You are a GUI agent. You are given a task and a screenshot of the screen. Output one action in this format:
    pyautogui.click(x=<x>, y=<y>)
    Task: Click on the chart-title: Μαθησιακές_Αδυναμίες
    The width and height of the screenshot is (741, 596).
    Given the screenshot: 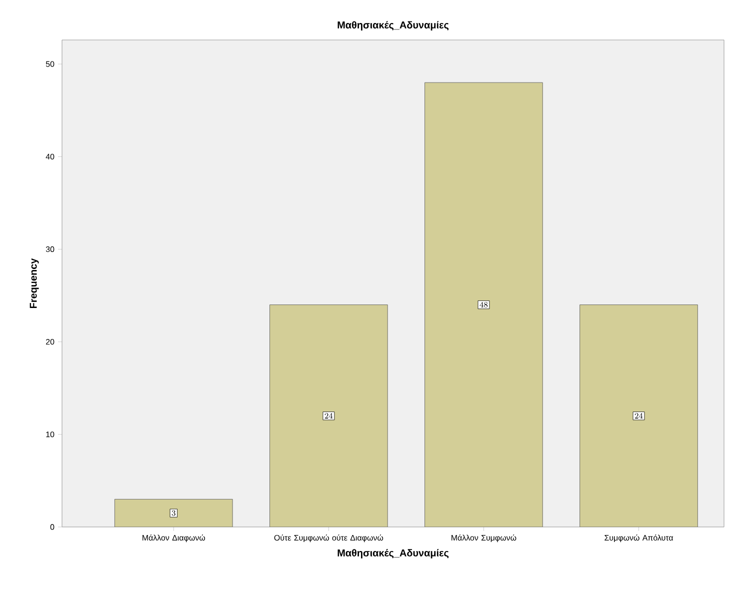 What is the action you would take?
    pyautogui.click(x=393, y=25)
    